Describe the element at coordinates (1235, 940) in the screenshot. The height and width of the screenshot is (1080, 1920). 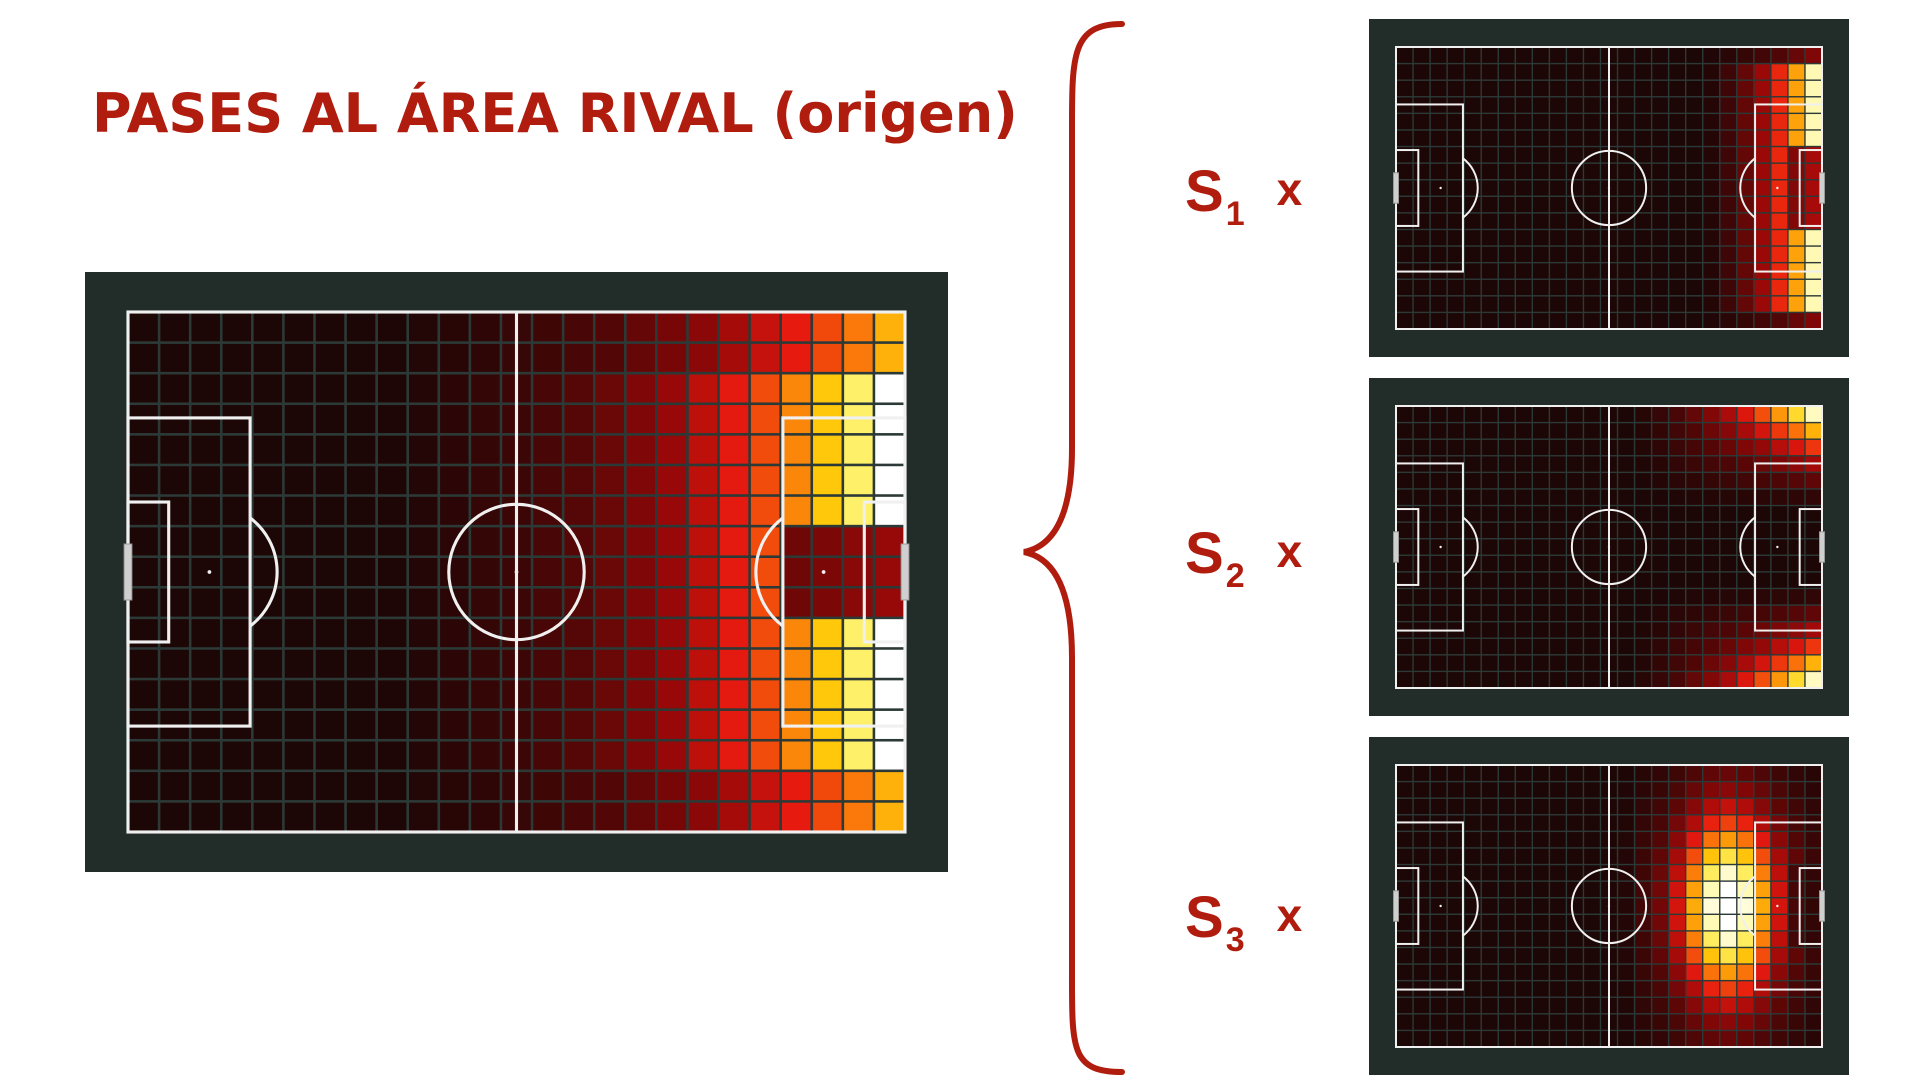
I see `term-s3-index: 3` at that location.